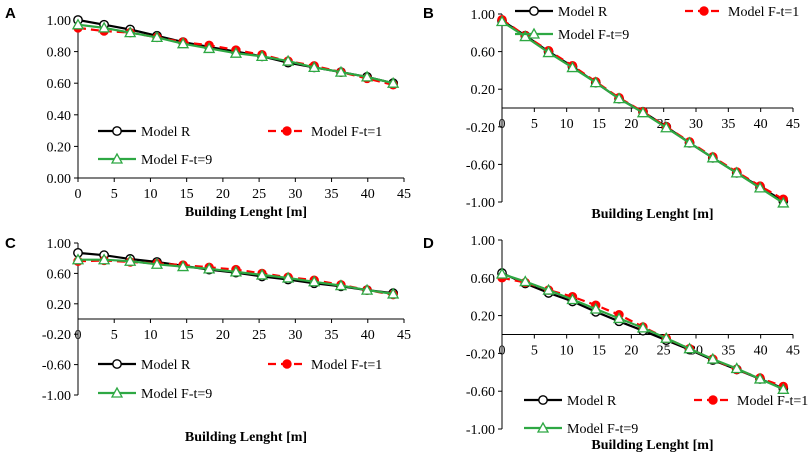 The image size is (812, 460). What do you see at coordinates (259, 194) in the screenshot?
I see `x-tick-label: 25` at bounding box center [259, 194].